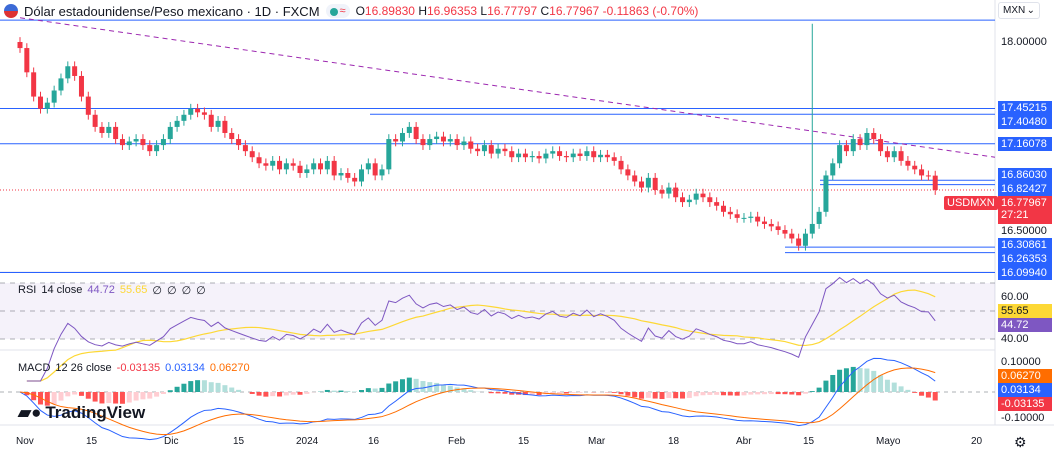 Image resolution: width=1054 pixels, height=470 pixels. Describe the element at coordinates (239, 441) in the screenshot. I see `time-tick: 15` at that location.